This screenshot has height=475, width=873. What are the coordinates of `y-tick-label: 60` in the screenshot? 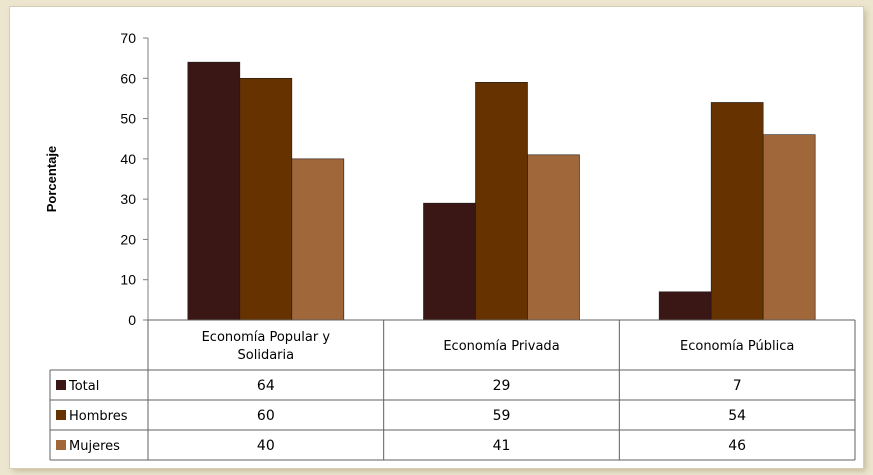 It's located at (128, 78).